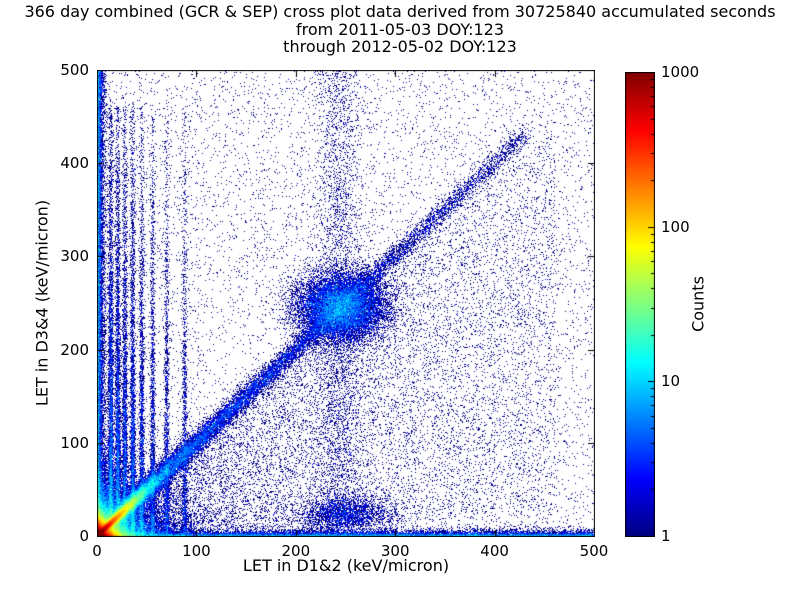 The height and width of the screenshot is (600, 800). I want to click on y-tick-label: 200, so click(74, 349).